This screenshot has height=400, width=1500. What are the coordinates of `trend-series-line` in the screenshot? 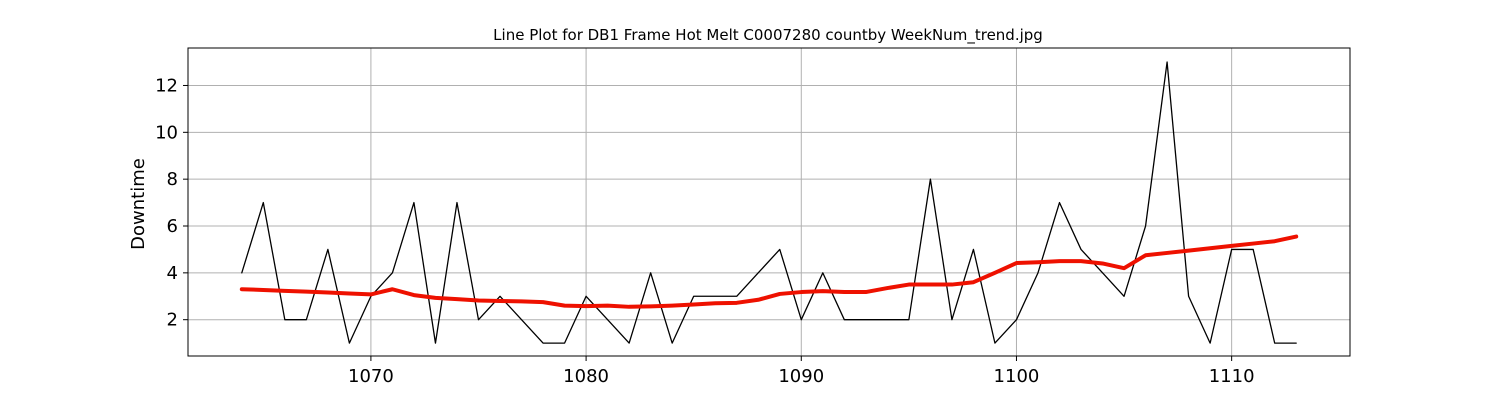 It's located at (769, 271).